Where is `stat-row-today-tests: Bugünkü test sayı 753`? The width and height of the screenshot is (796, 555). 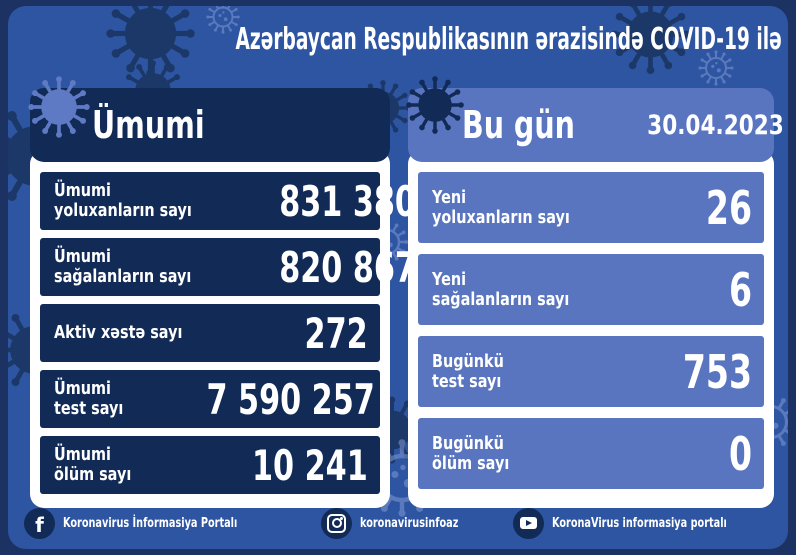 stat-row-today-tests: Bugünkü test sayı 753 is located at coordinates (591, 371).